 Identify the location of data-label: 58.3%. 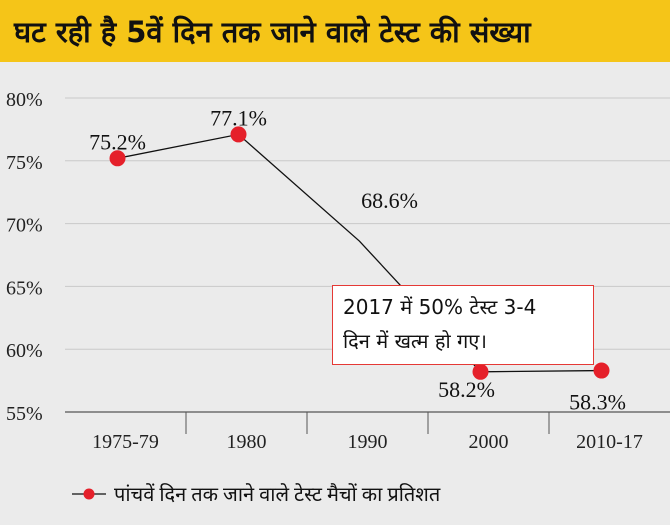
(597, 402).